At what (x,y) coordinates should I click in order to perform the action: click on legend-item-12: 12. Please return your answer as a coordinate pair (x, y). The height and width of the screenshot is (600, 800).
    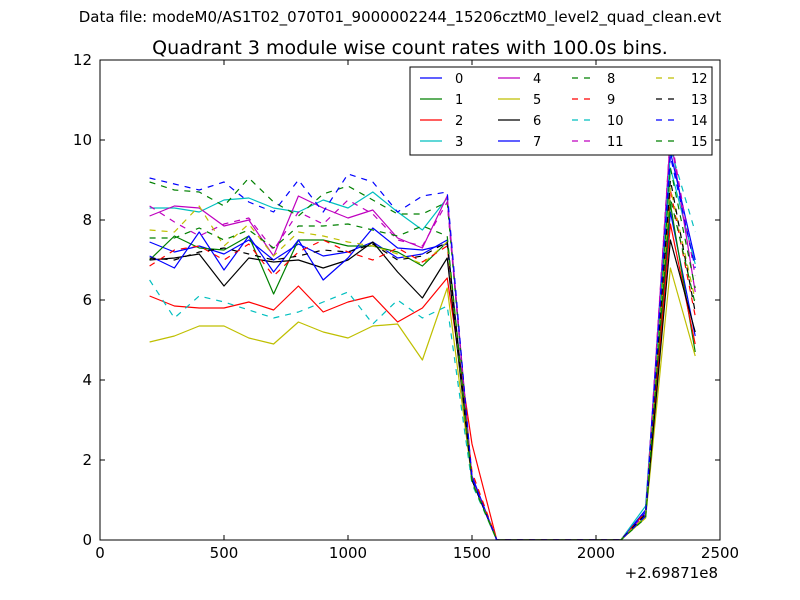
    Looking at the image, I should click on (682, 79).